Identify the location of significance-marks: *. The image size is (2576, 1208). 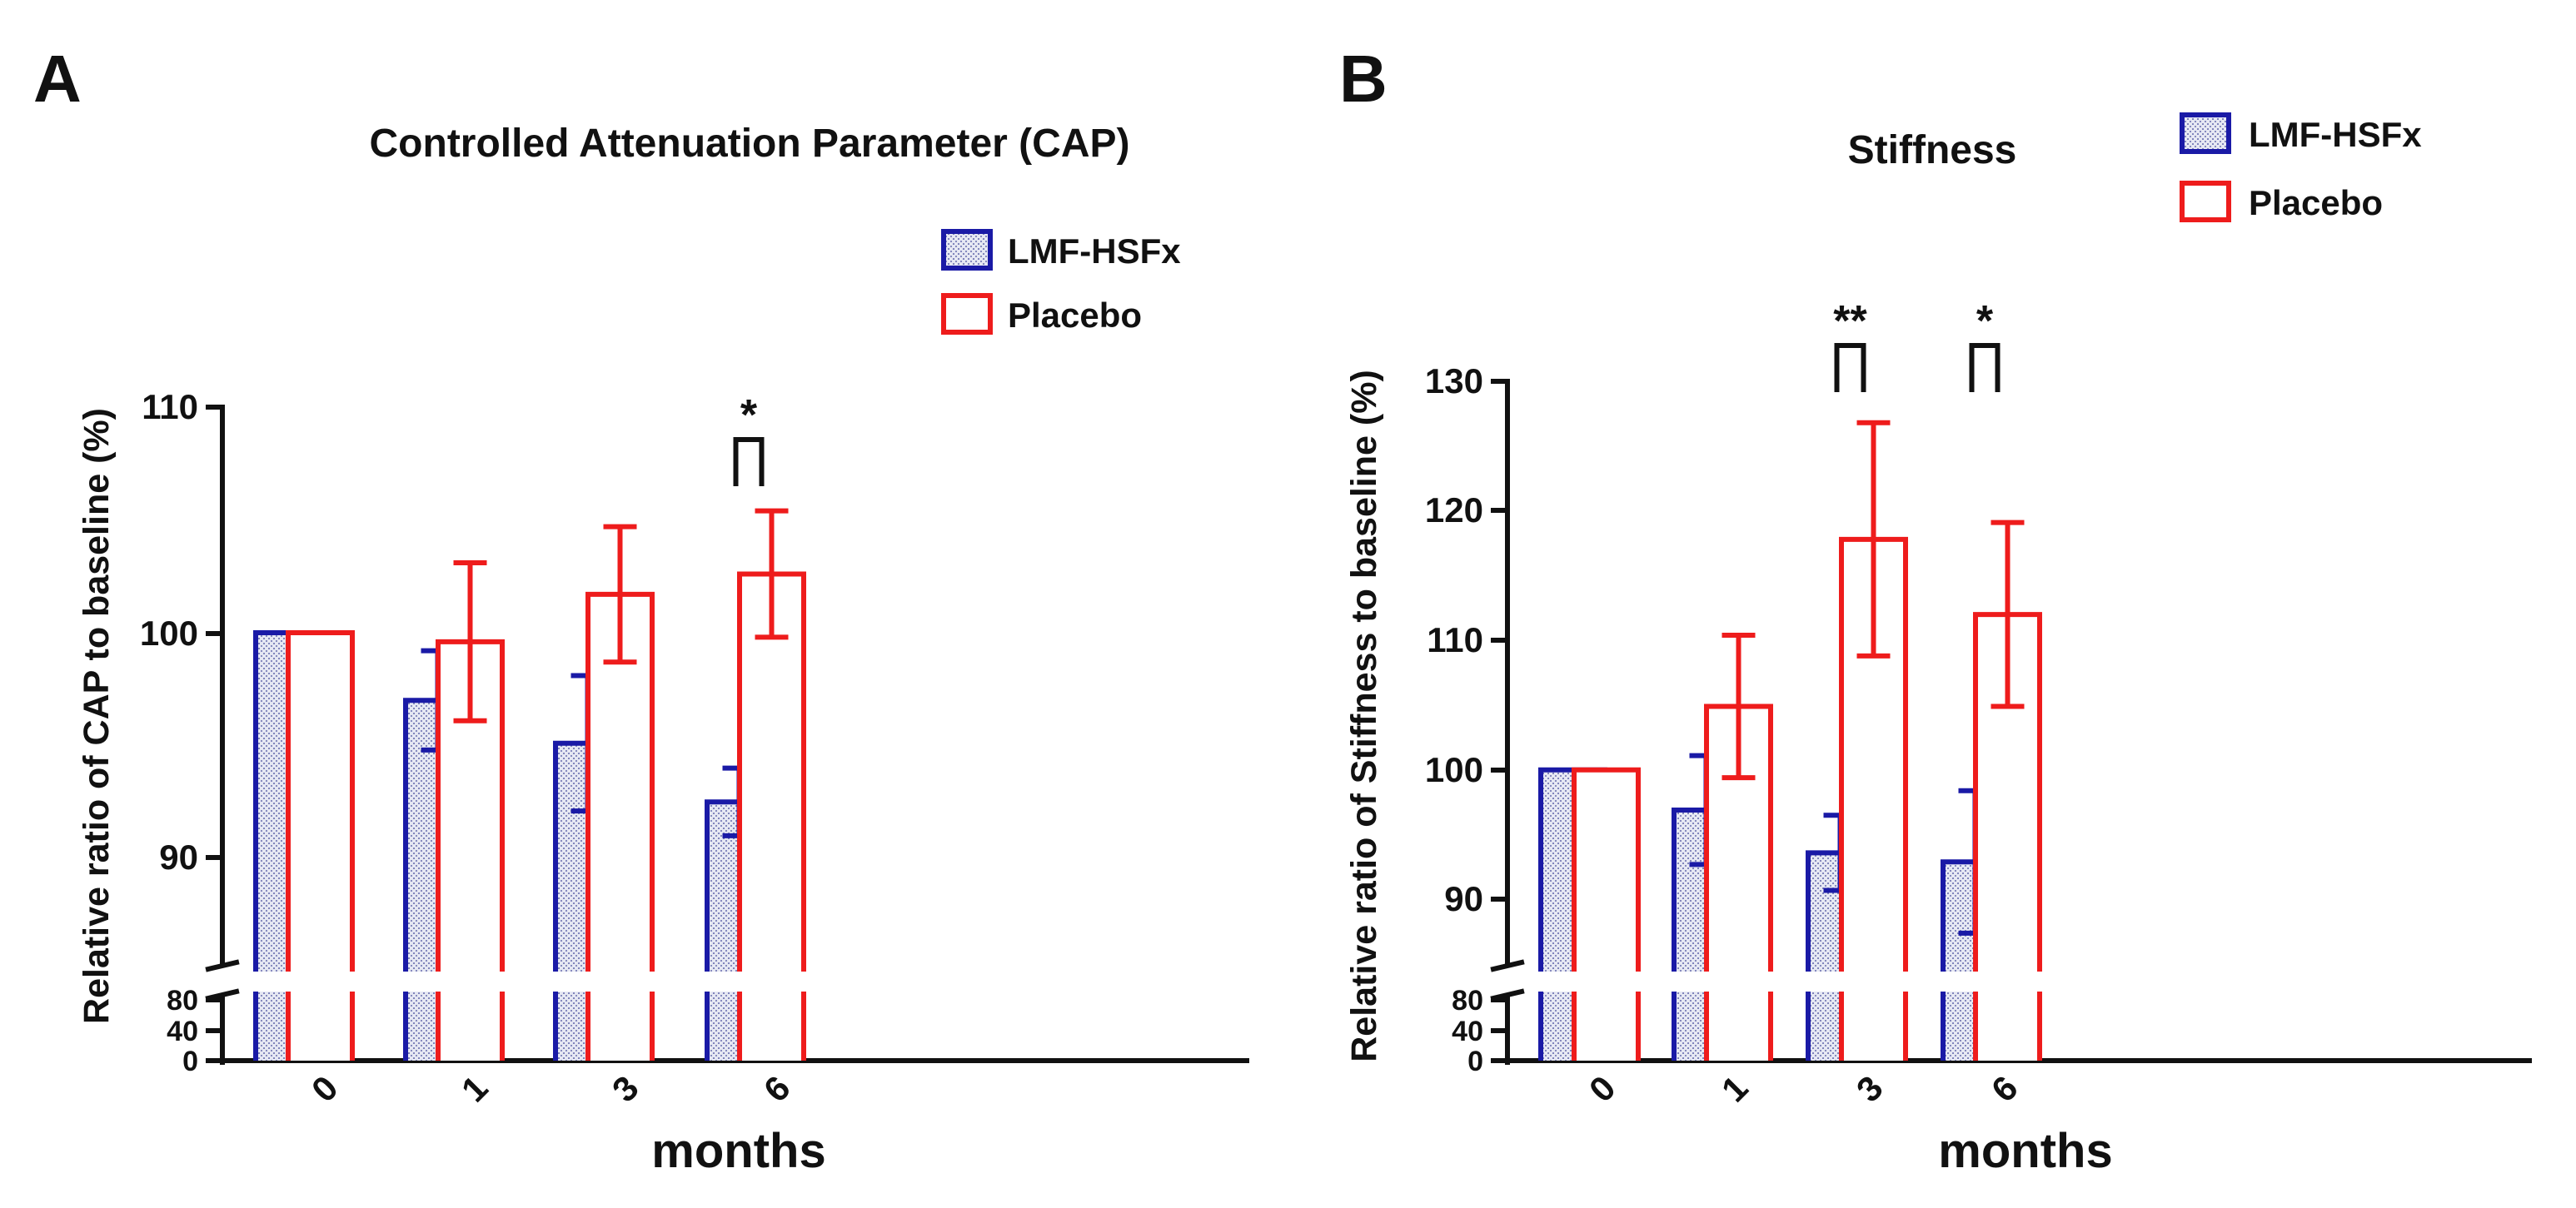
(749, 439).